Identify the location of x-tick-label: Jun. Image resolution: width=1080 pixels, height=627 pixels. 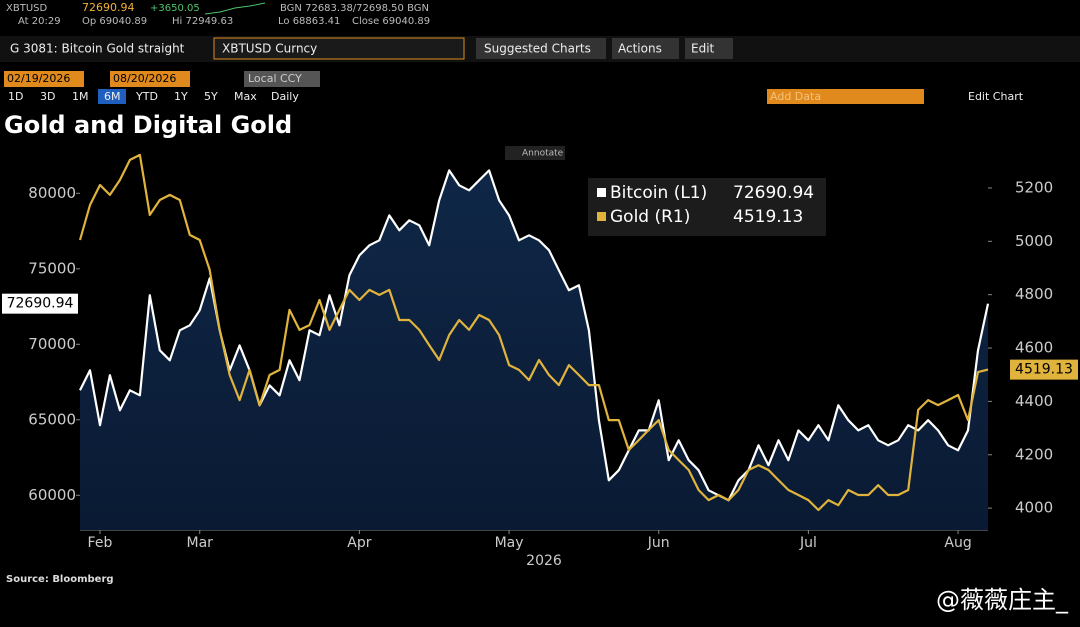
(658, 543).